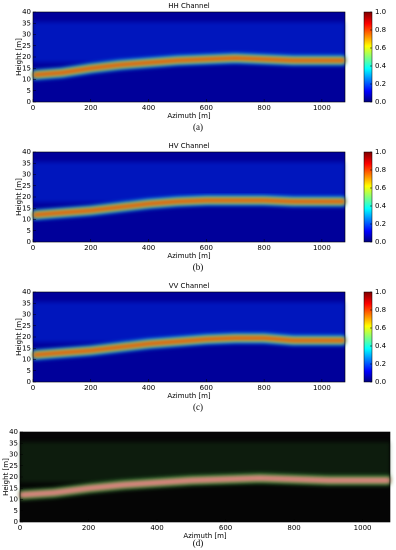 This screenshot has width=396, height=550. I want to click on plot-title: HV Channel, so click(188, 146).